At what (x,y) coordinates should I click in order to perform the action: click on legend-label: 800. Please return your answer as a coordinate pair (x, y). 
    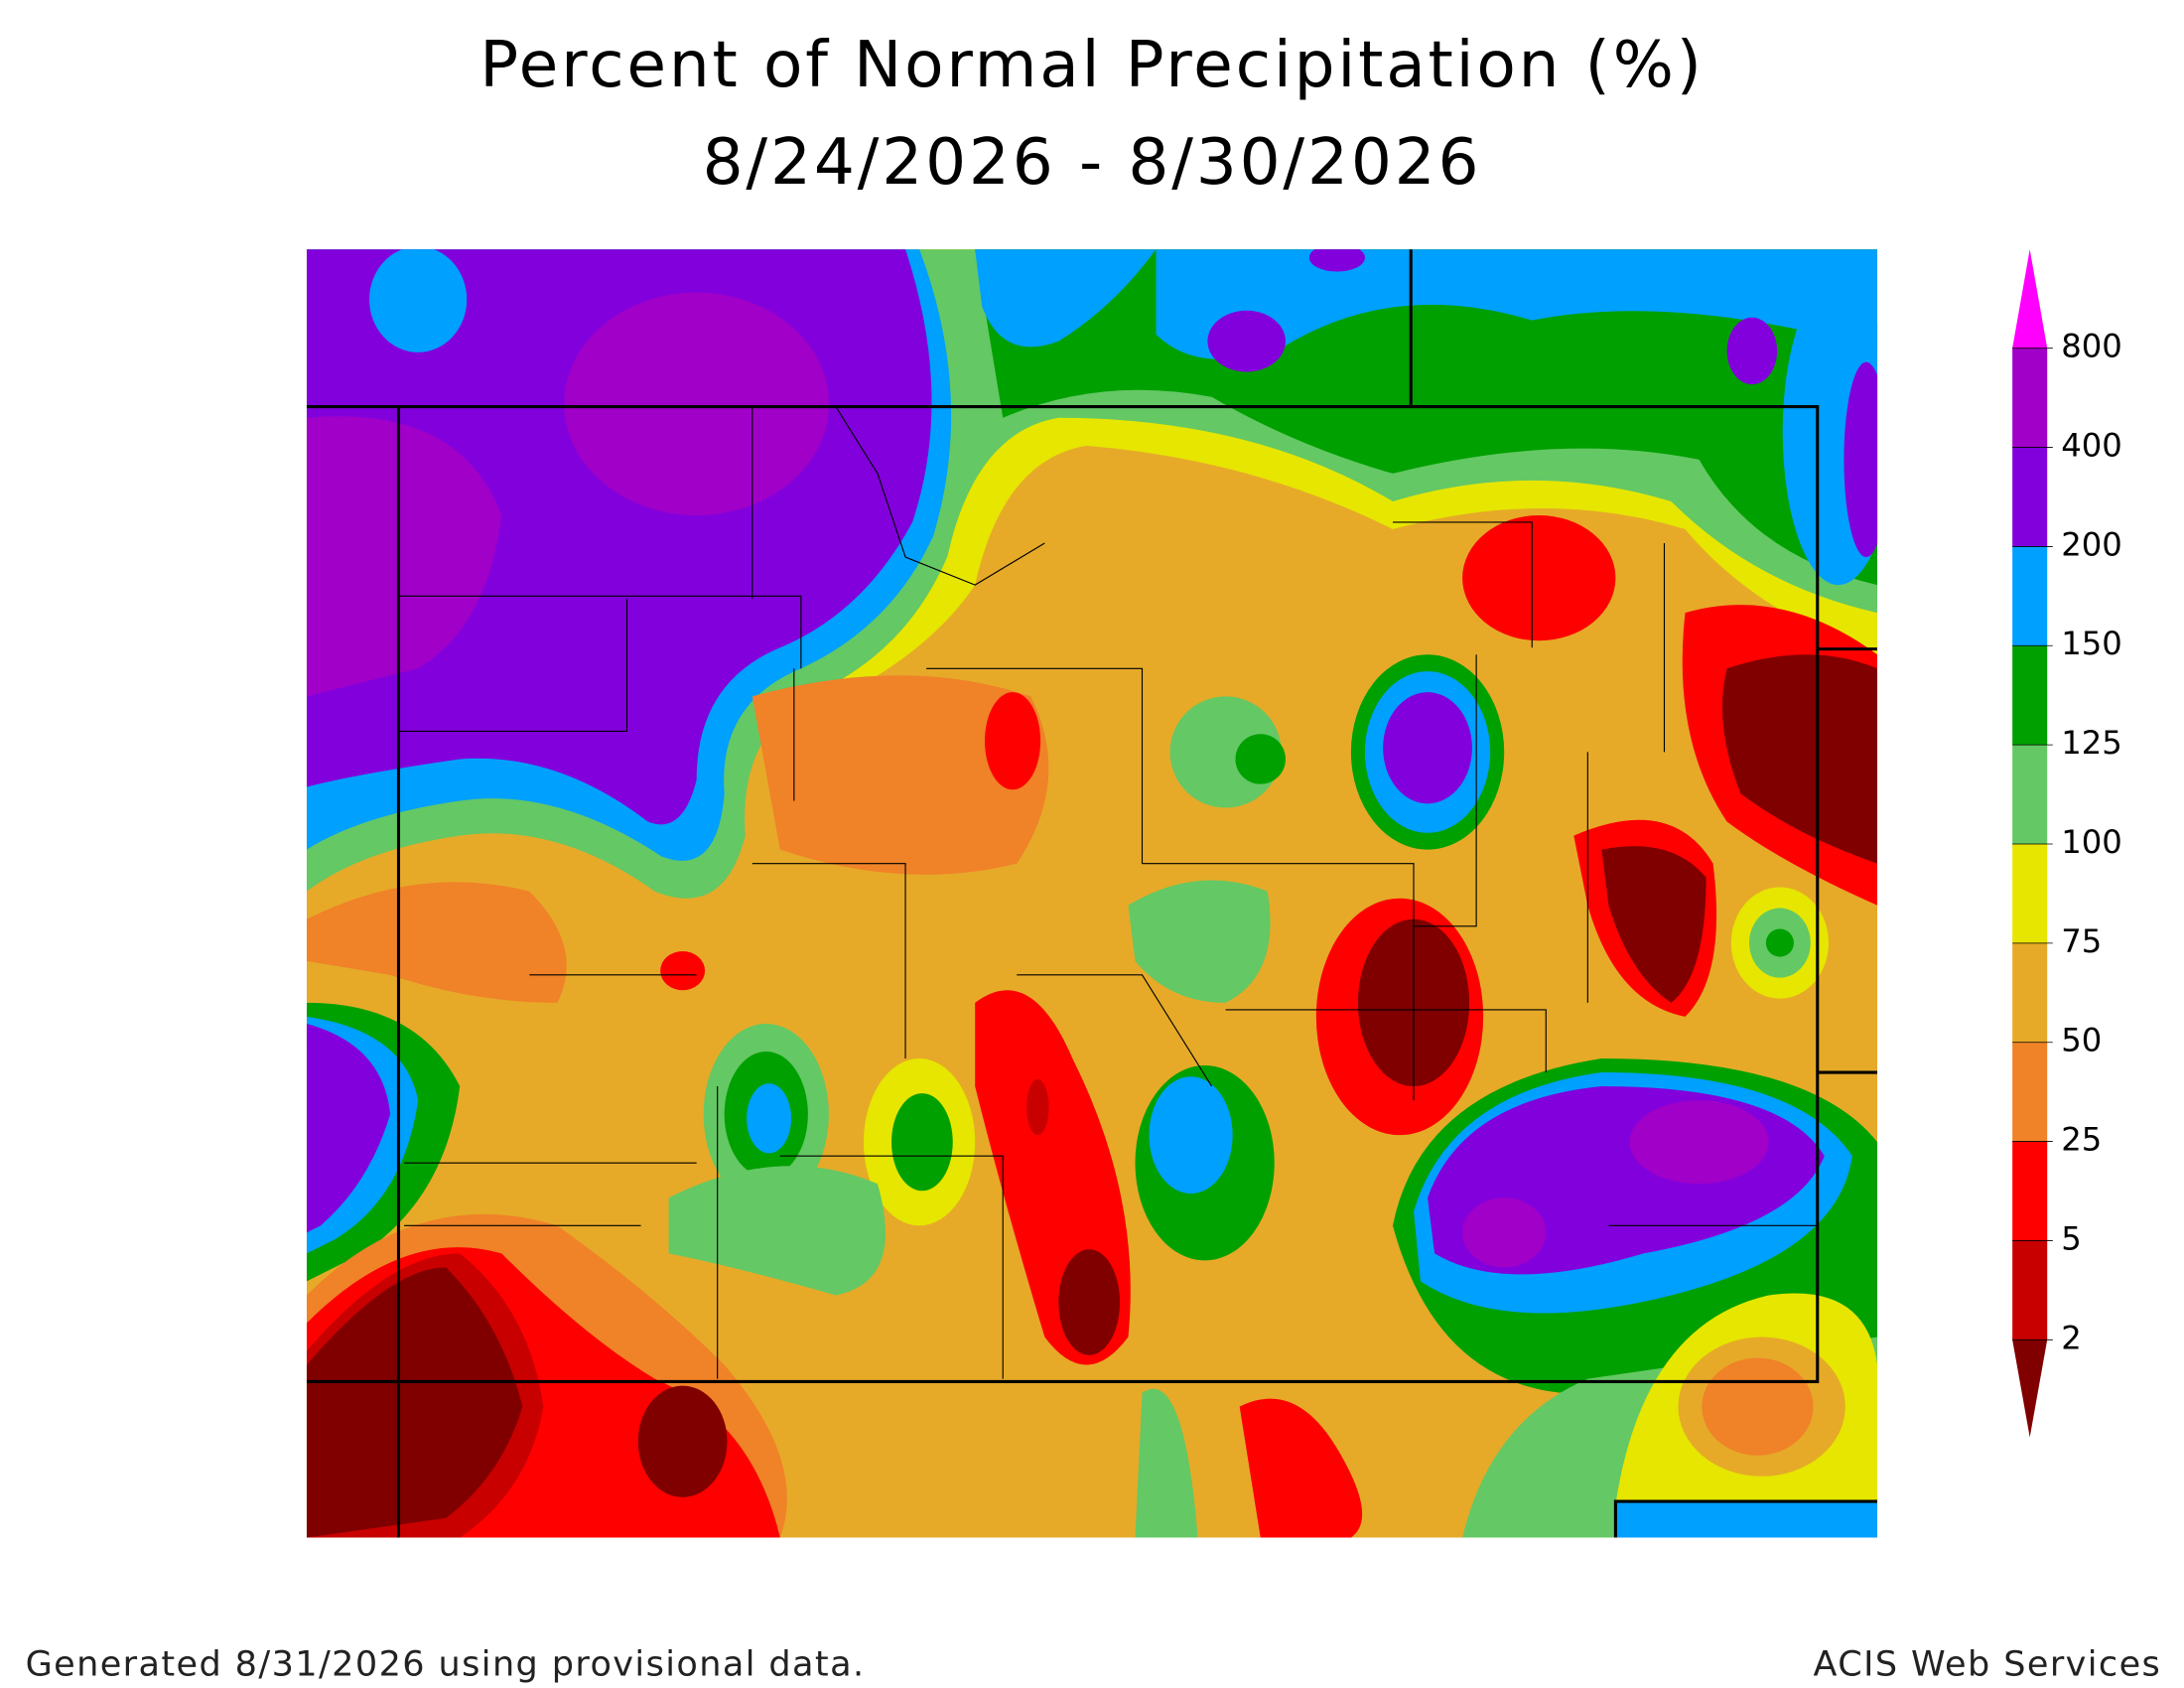
    Looking at the image, I should click on (2091, 346).